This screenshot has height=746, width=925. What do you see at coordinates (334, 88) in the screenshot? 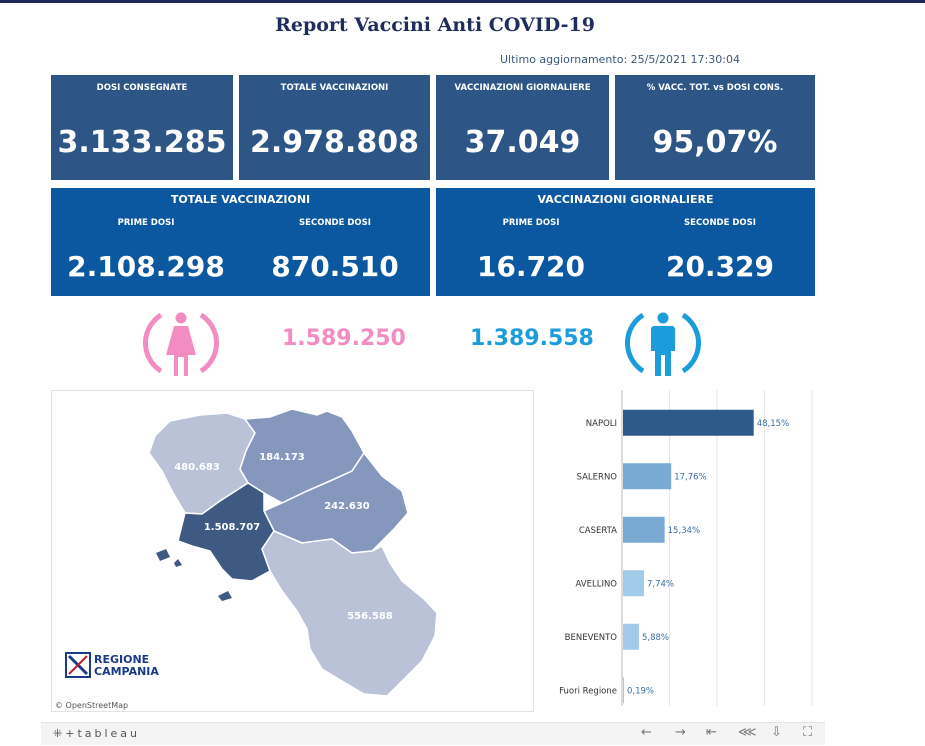
I see `kpi-label: TOTALE VACCINAZIONI` at bounding box center [334, 88].